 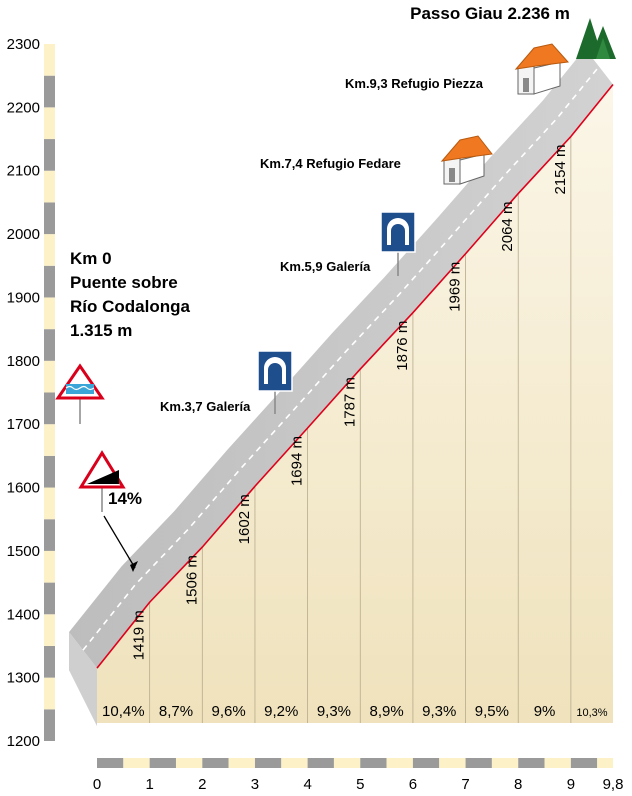 What do you see at coordinates (613, 784) in the screenshot?
I see `x-tick-label: 9,8` at bounding box center [613, 784].